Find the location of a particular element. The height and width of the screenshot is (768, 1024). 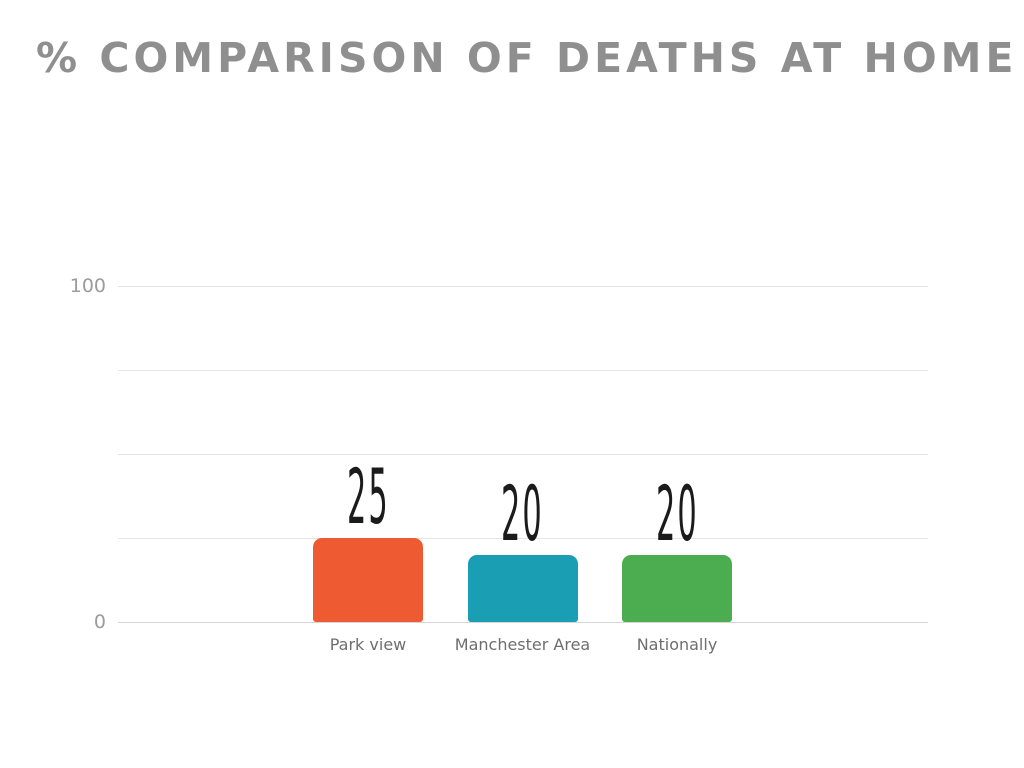

bar-value-label-nationally: 20 is located at coordinates (677, 513).